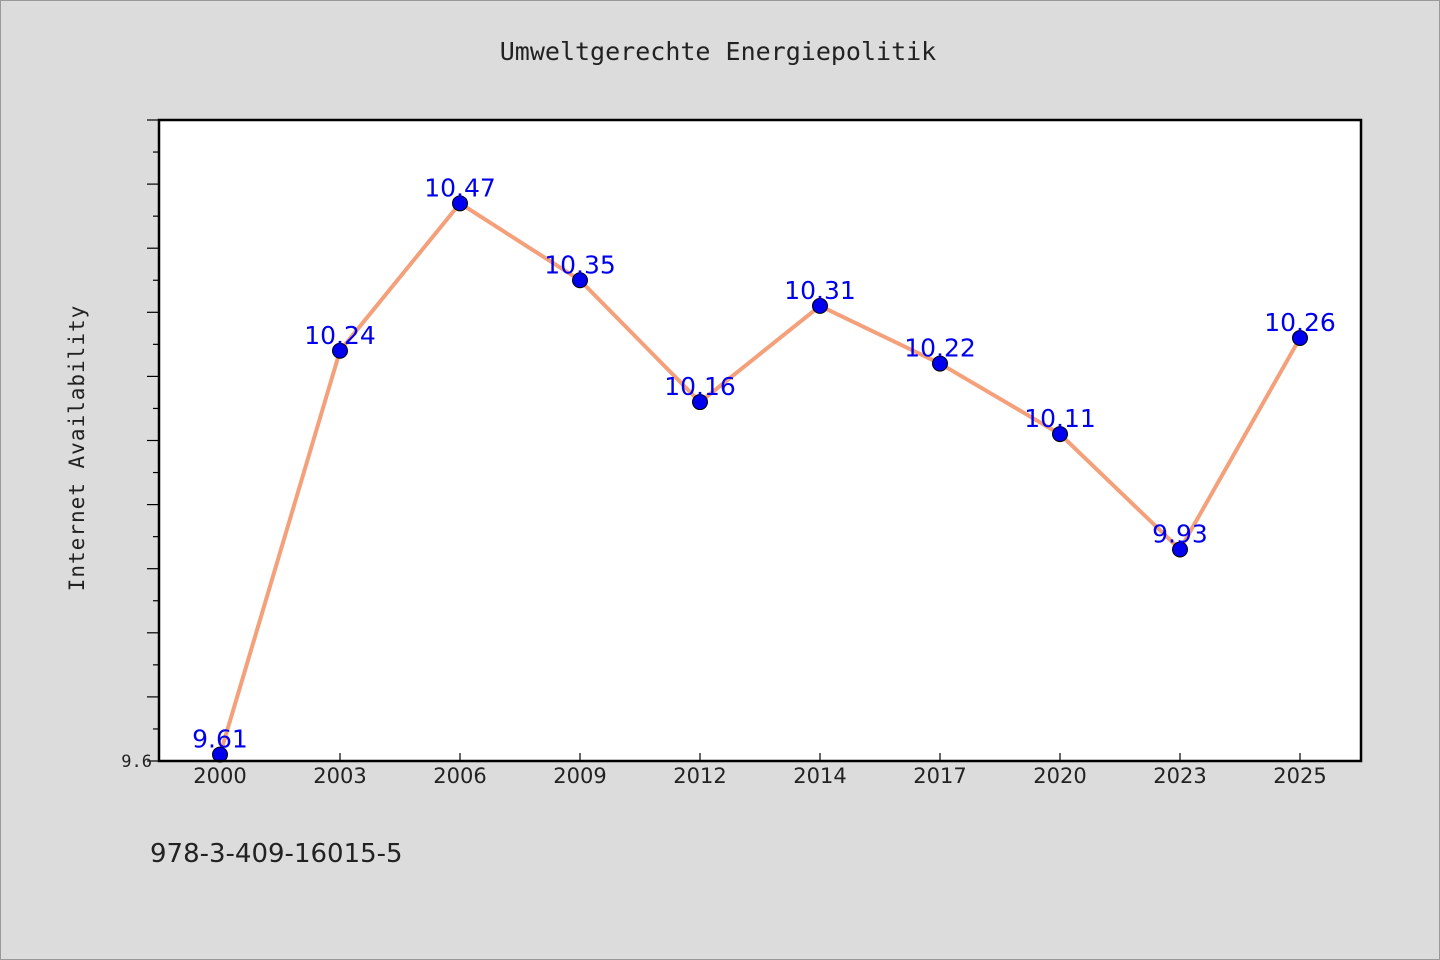 The image size is (1440, 960). Describe the element at coordinates (339, 776) in the screenshot. I see `x-tick-label: 2003` at that location.